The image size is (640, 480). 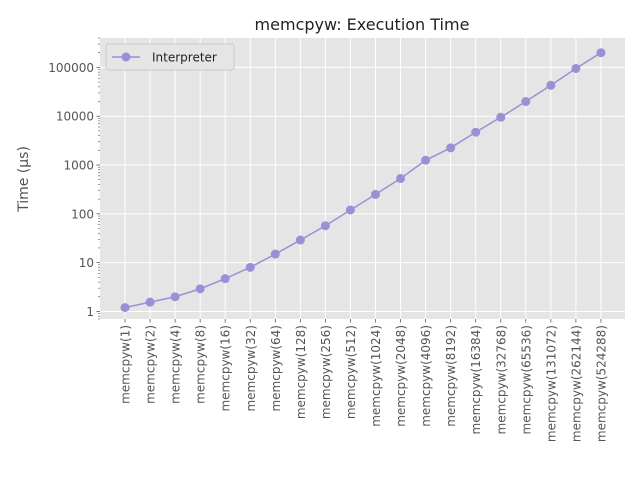 I want to click on x-tick-label: memcpyw(32), so click(x=251, y=368).